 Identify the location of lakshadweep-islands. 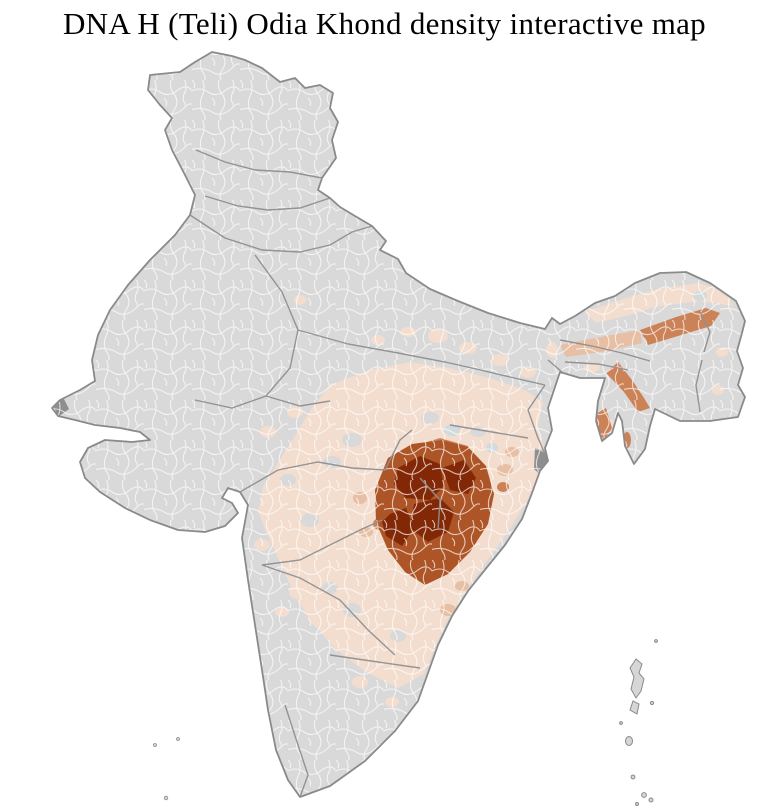
(166, 769).